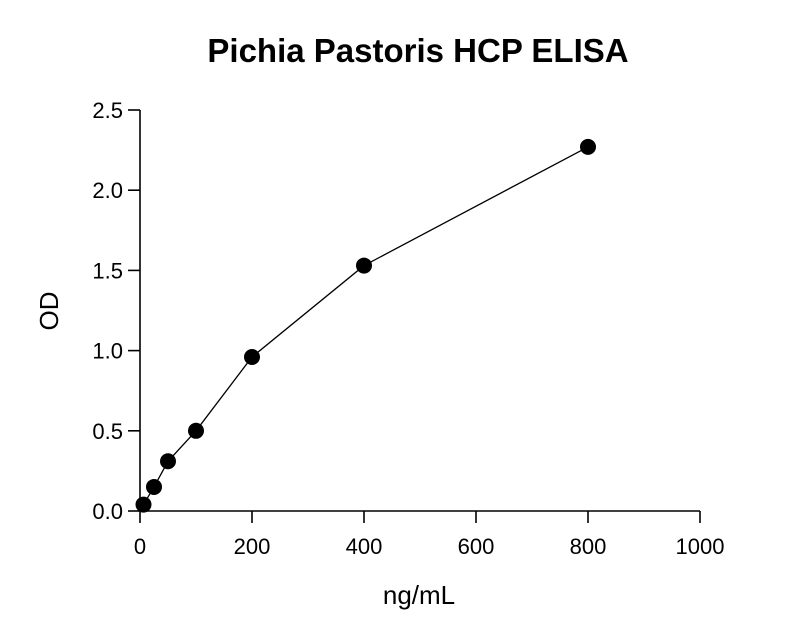 This screenshot has width=792, height=640. Describe the element at coordinates (107, 110) in the screenshot. I see `y-tick-label: 2.5` at that location.